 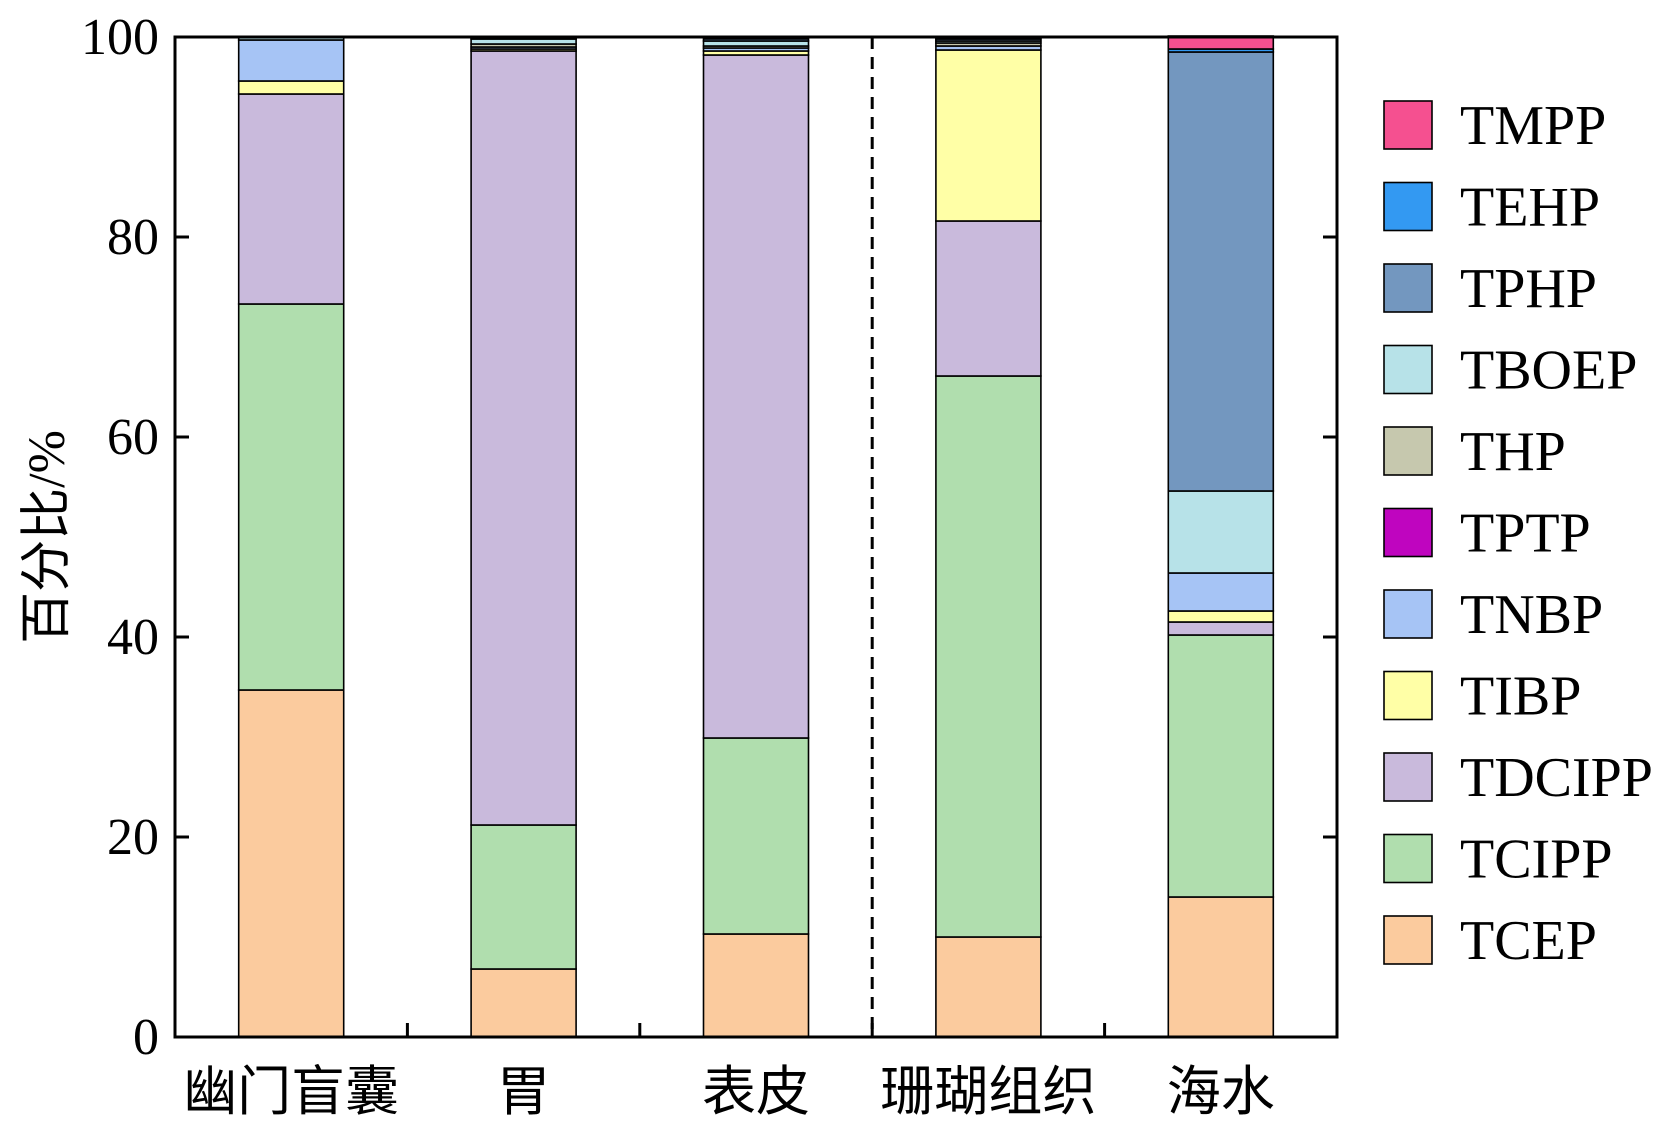 What do you see at coordinates (1525, 534) in the screenshot?
I see `legend-label-tptp: TPTP` at bounding box center [1525, 534].